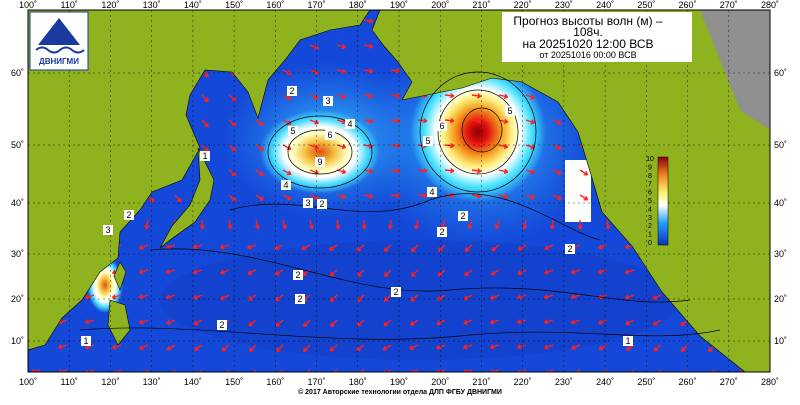 The width and height of the screenshot is (800, 405). What do you see at coordinates (110, 5) in the screenshot?
I see `longitude-label: 120˚` at bounding box center [110, 5].